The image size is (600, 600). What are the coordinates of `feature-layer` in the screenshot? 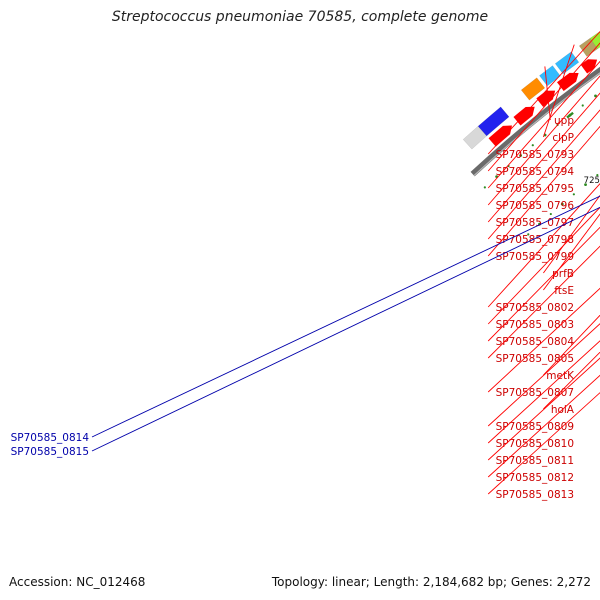 It's located at (531, 90).